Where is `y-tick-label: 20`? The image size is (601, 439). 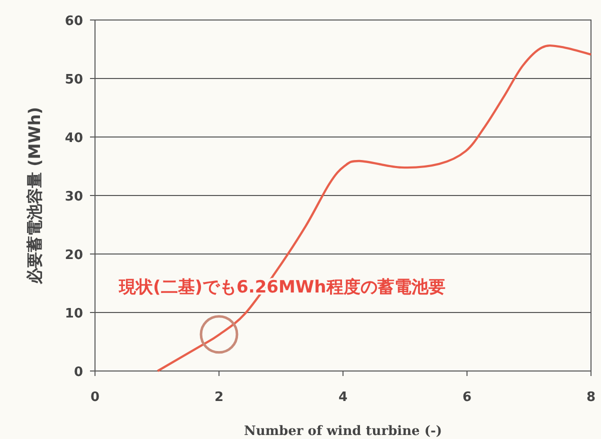 y-tick-label: 20 is located at coordinates (73, 255).